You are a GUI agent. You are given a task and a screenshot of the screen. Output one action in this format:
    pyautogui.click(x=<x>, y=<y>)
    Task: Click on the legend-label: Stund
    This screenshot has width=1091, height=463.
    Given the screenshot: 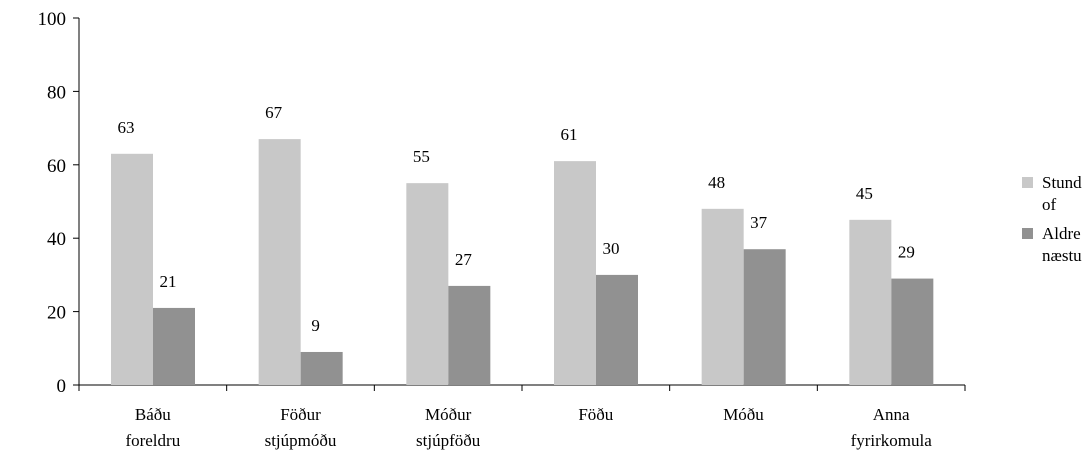 What is the action you would take?
    pyautogui.click(x=1062, y=182)
    